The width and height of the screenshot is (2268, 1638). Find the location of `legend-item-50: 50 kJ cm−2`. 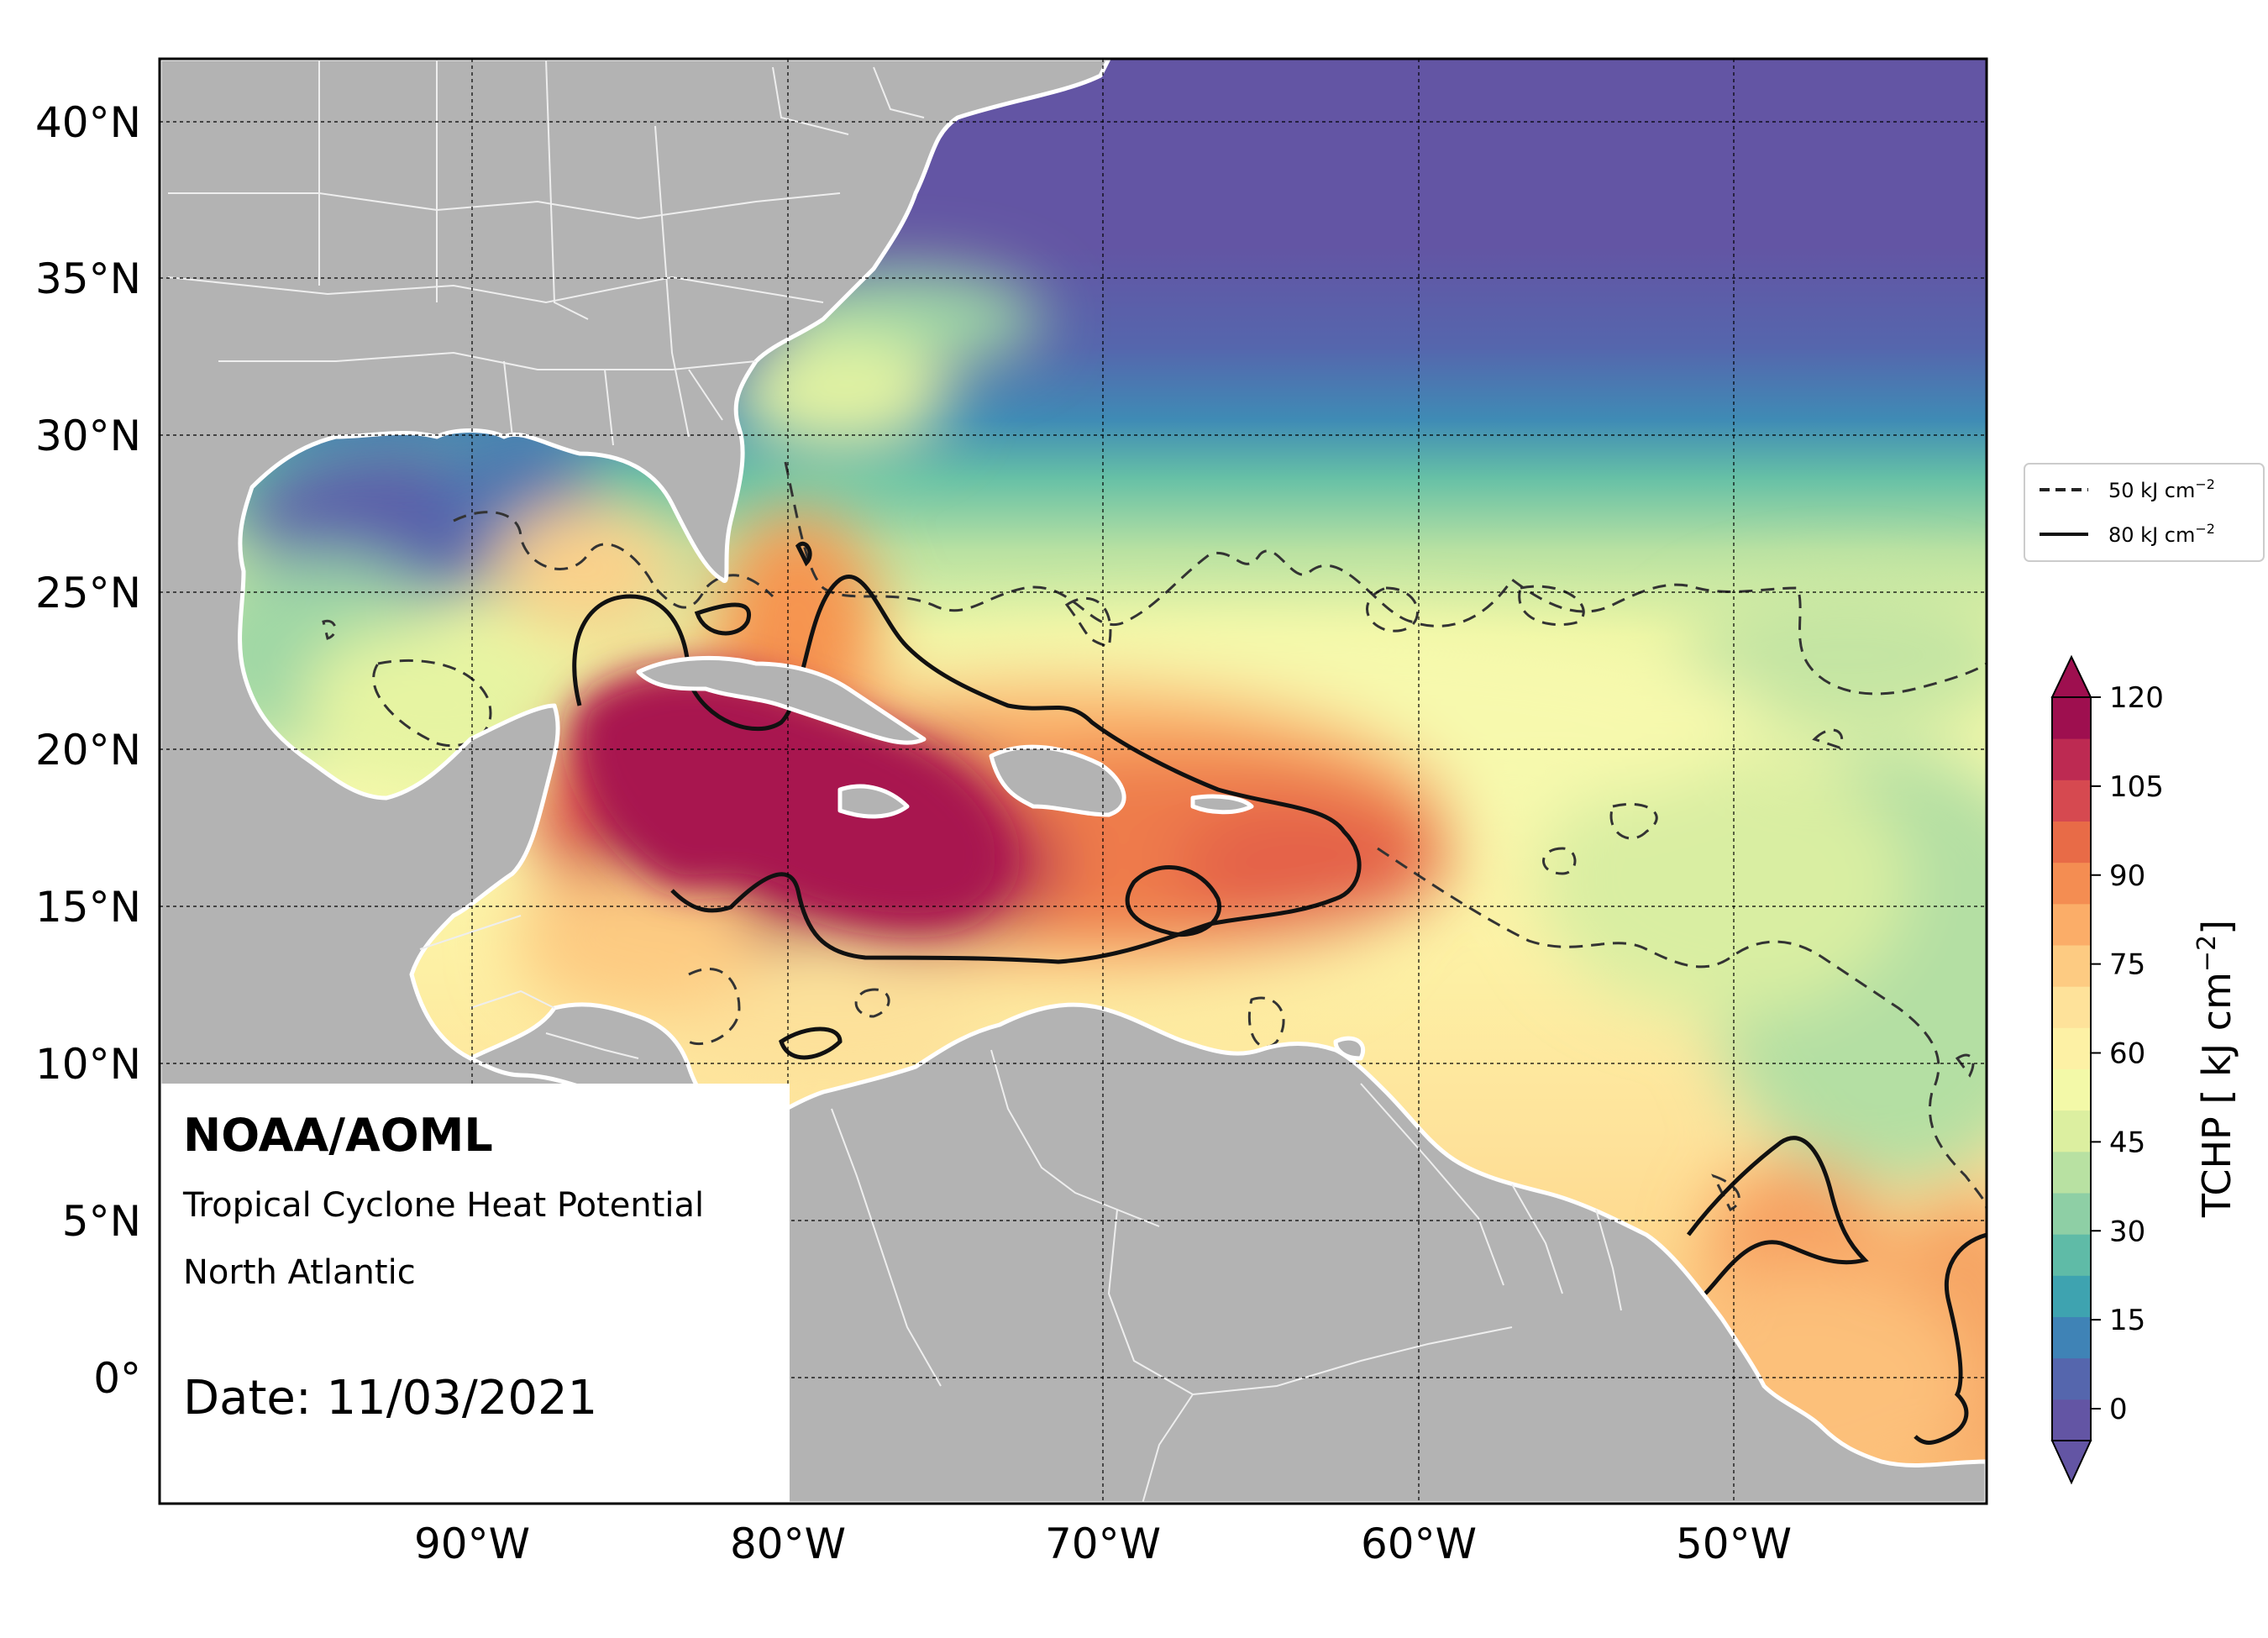

legend-item-50: 50 kJ cm−2 is located at coordinates (2161, 489).